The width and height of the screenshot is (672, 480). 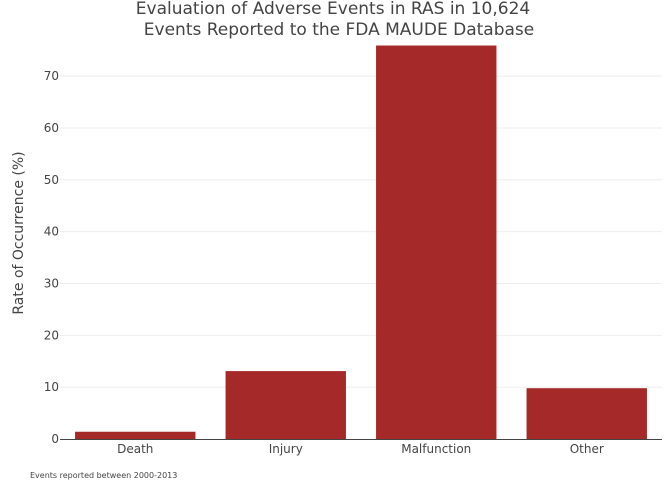 What do you see at coordinates (51, 180) in the screenshot?
I see `y-tick-label: 50` at bounding box center [51, 180].